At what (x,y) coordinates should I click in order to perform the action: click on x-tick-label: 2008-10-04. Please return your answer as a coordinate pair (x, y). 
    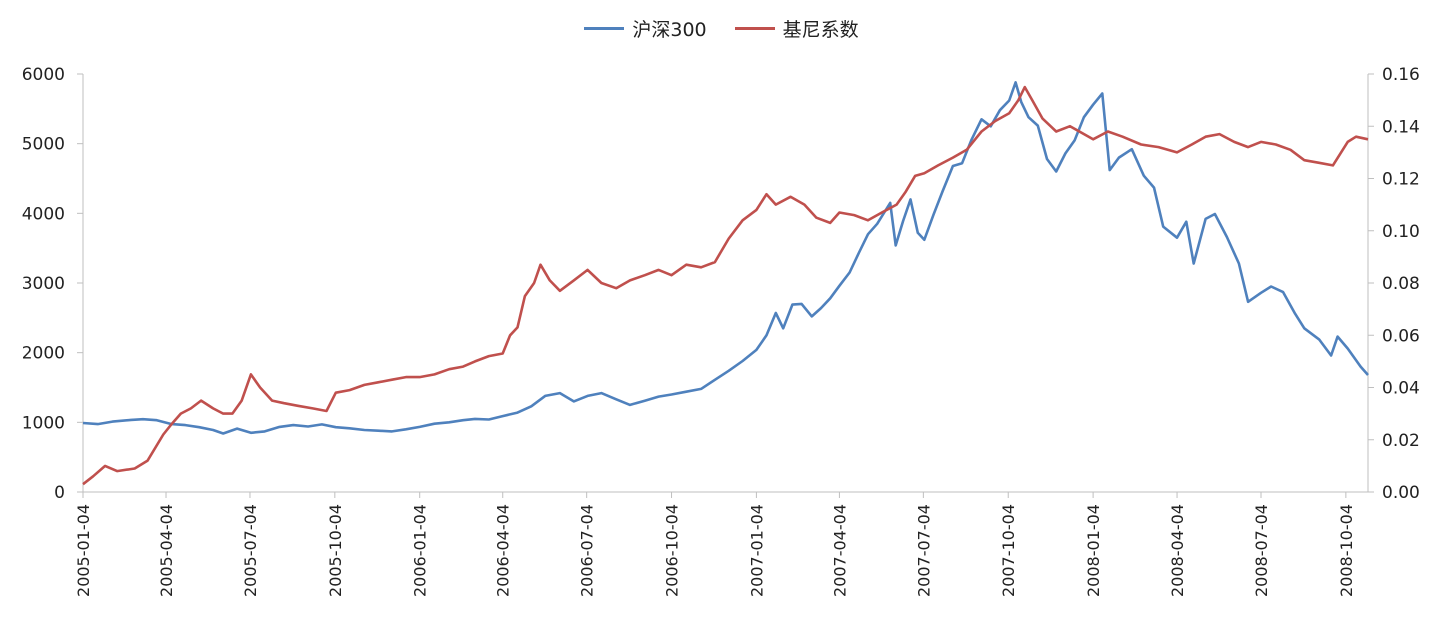
    Looking at the image, I should click on (1346, 550).